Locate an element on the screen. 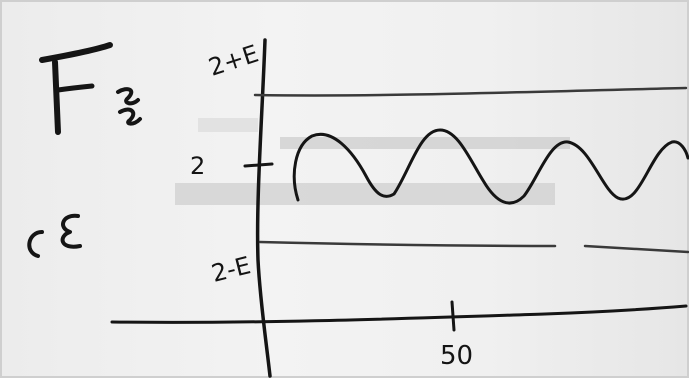 The height and width of the screenshot is (378, 689). erase-smudge-left is located at coordinates (228, 125).